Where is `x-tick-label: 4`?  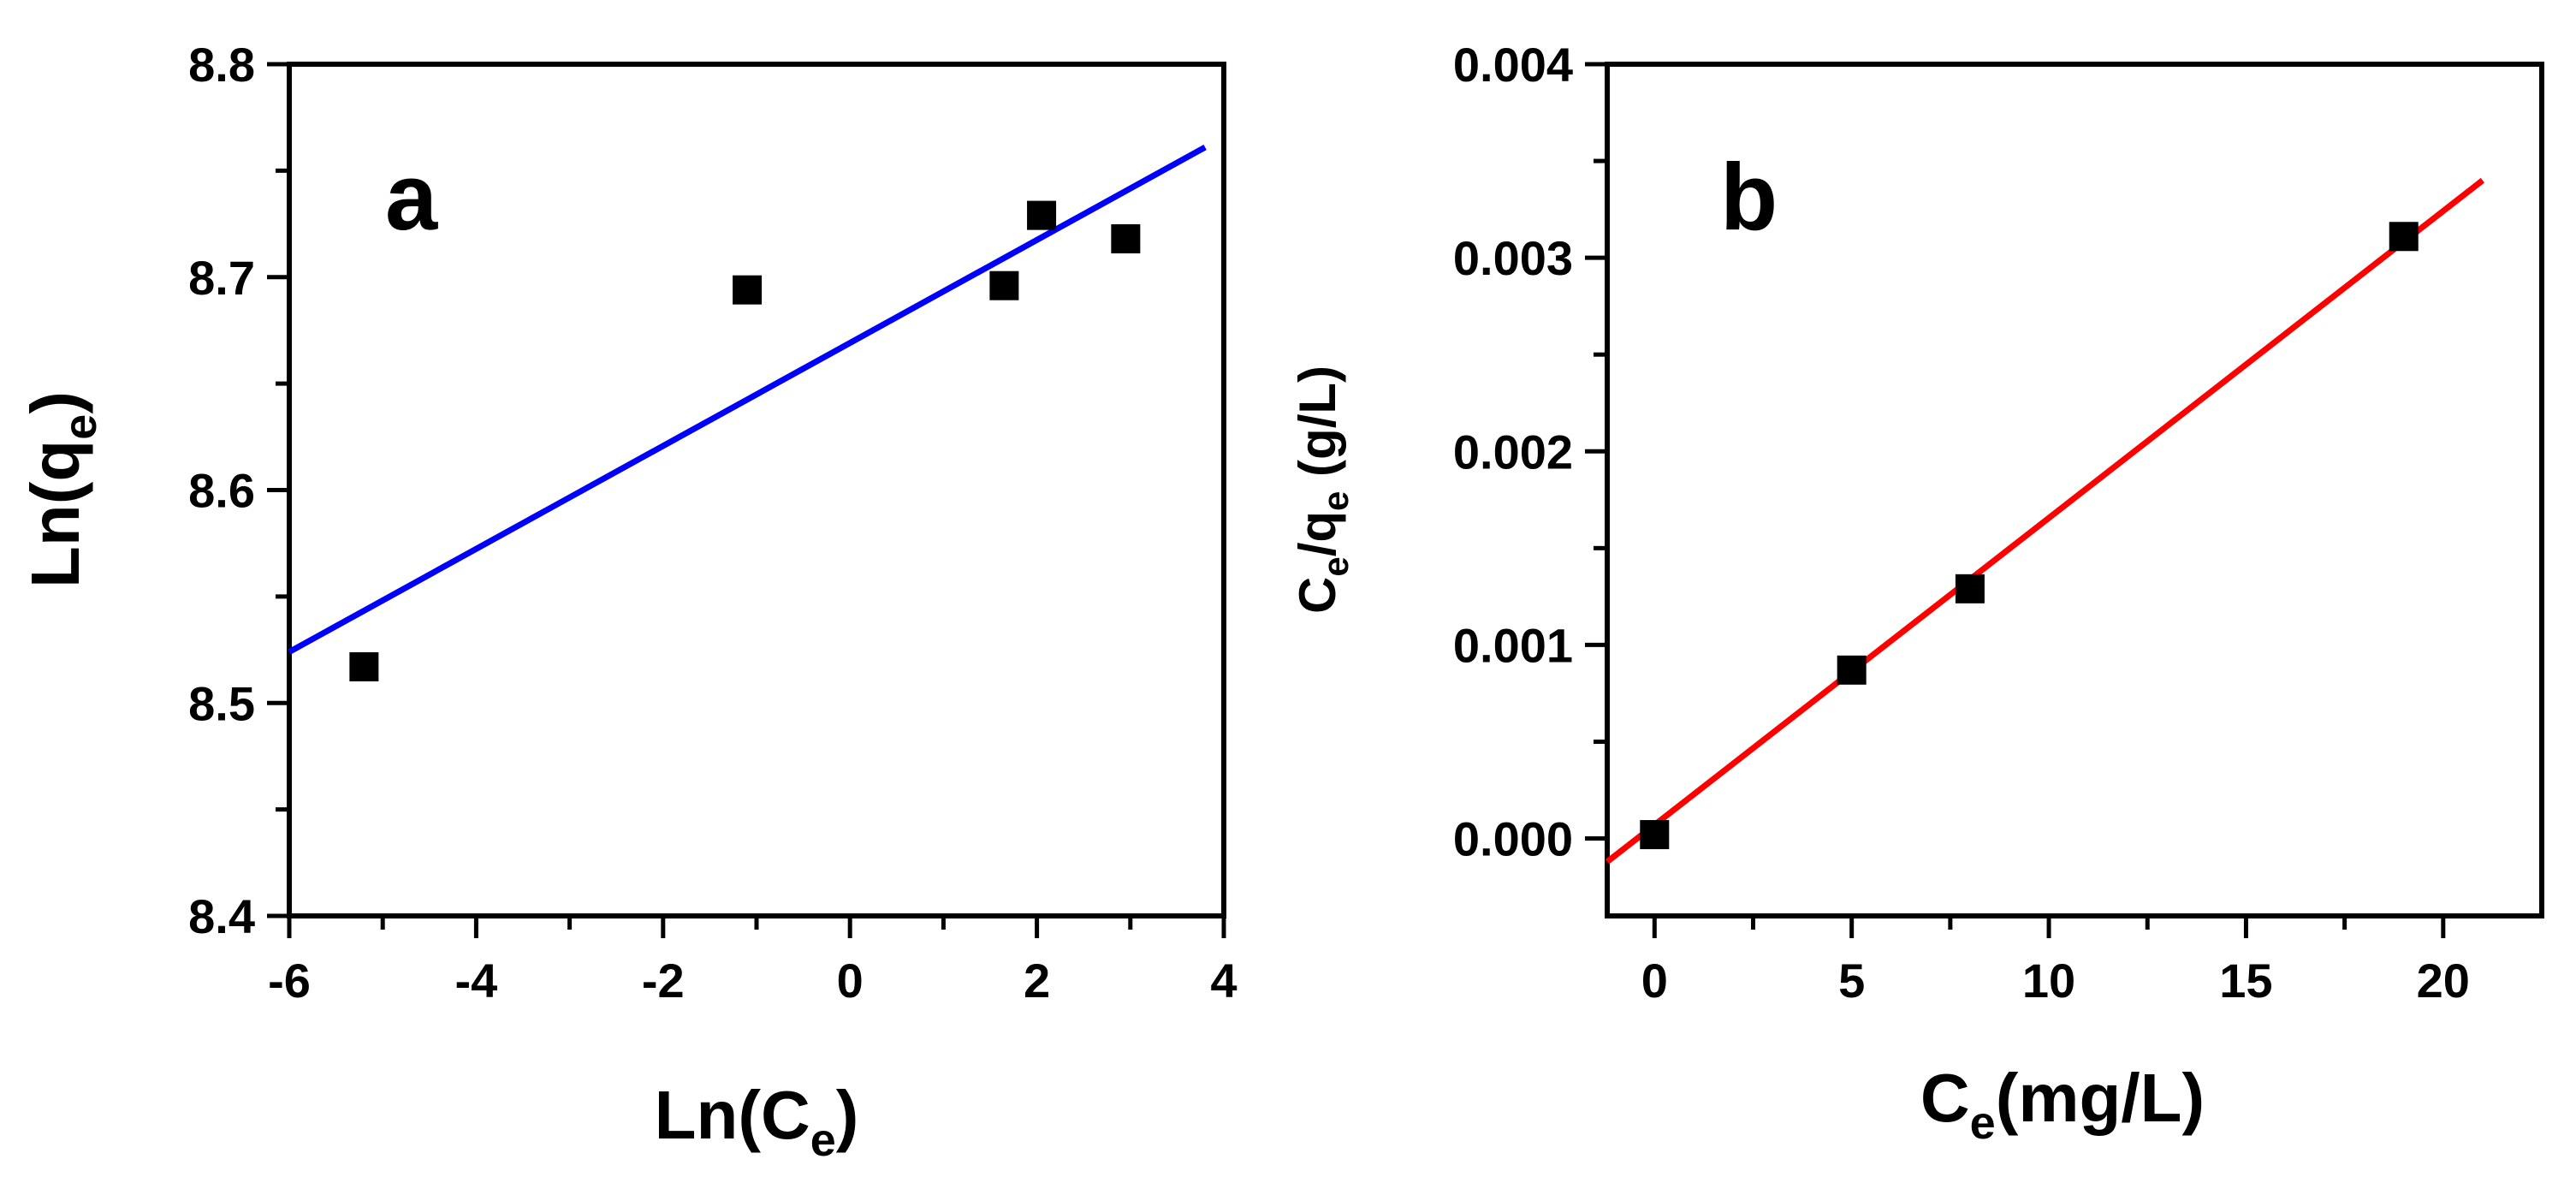
x-tick-label: 4 is located at coordinates (1223, 981).